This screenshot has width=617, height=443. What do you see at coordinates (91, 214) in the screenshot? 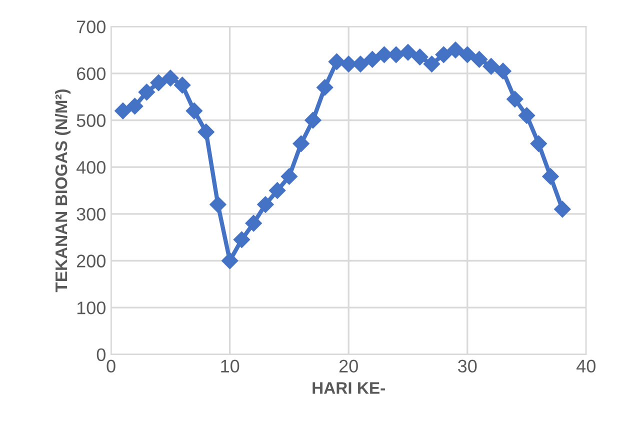
I see `y-tick-label: 300` at bounding box center [91, 214].